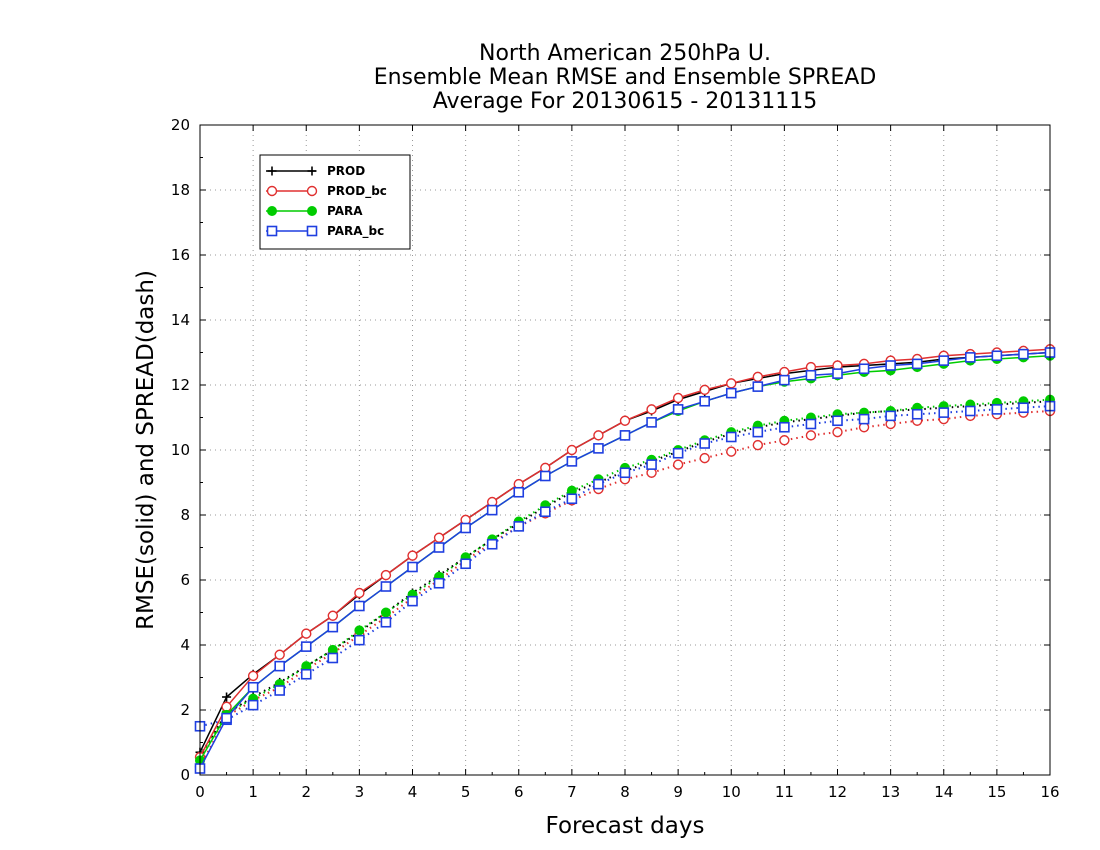 The width and height of the screenshot is (1100, 850). What do you see at coordinates (466, 792) in the screenshot?
I see `x-tick-label: 5` at bounding box center [466, 792].